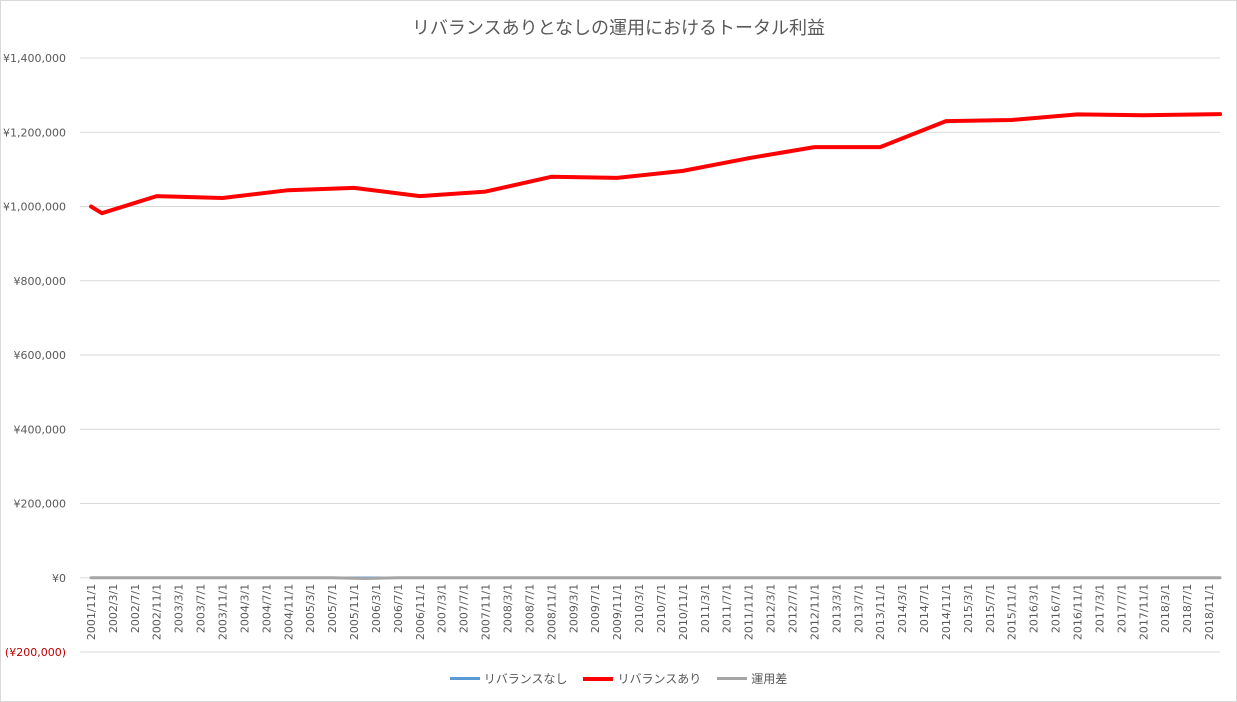  What do you see at coordinates (35, 652) in the screenshot?
I see `y-tick-label: (¥200,000)` at bounding box center [35, 652].